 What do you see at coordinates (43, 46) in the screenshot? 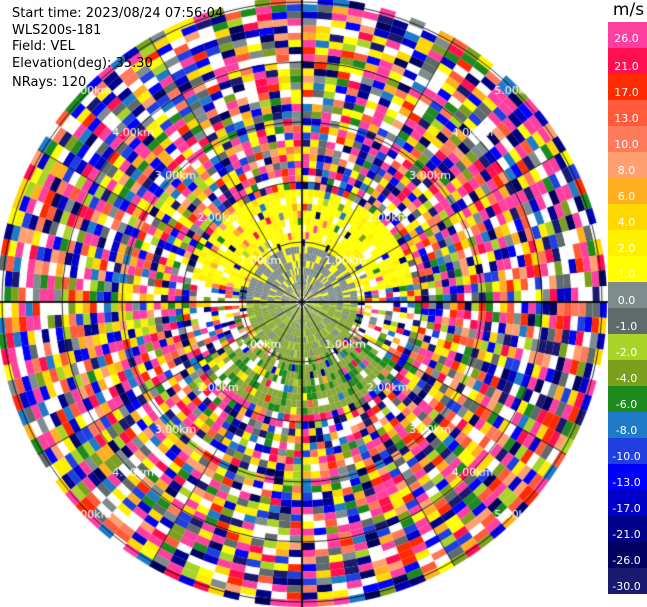
I see `field-text: Field: VEL` at bounding box center [43, 46].